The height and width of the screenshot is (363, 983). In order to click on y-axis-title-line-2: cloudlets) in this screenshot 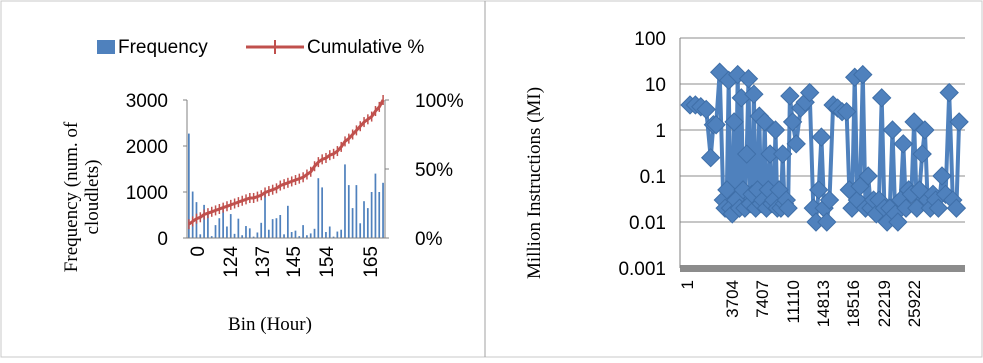, I will do `click(92, 197)`.